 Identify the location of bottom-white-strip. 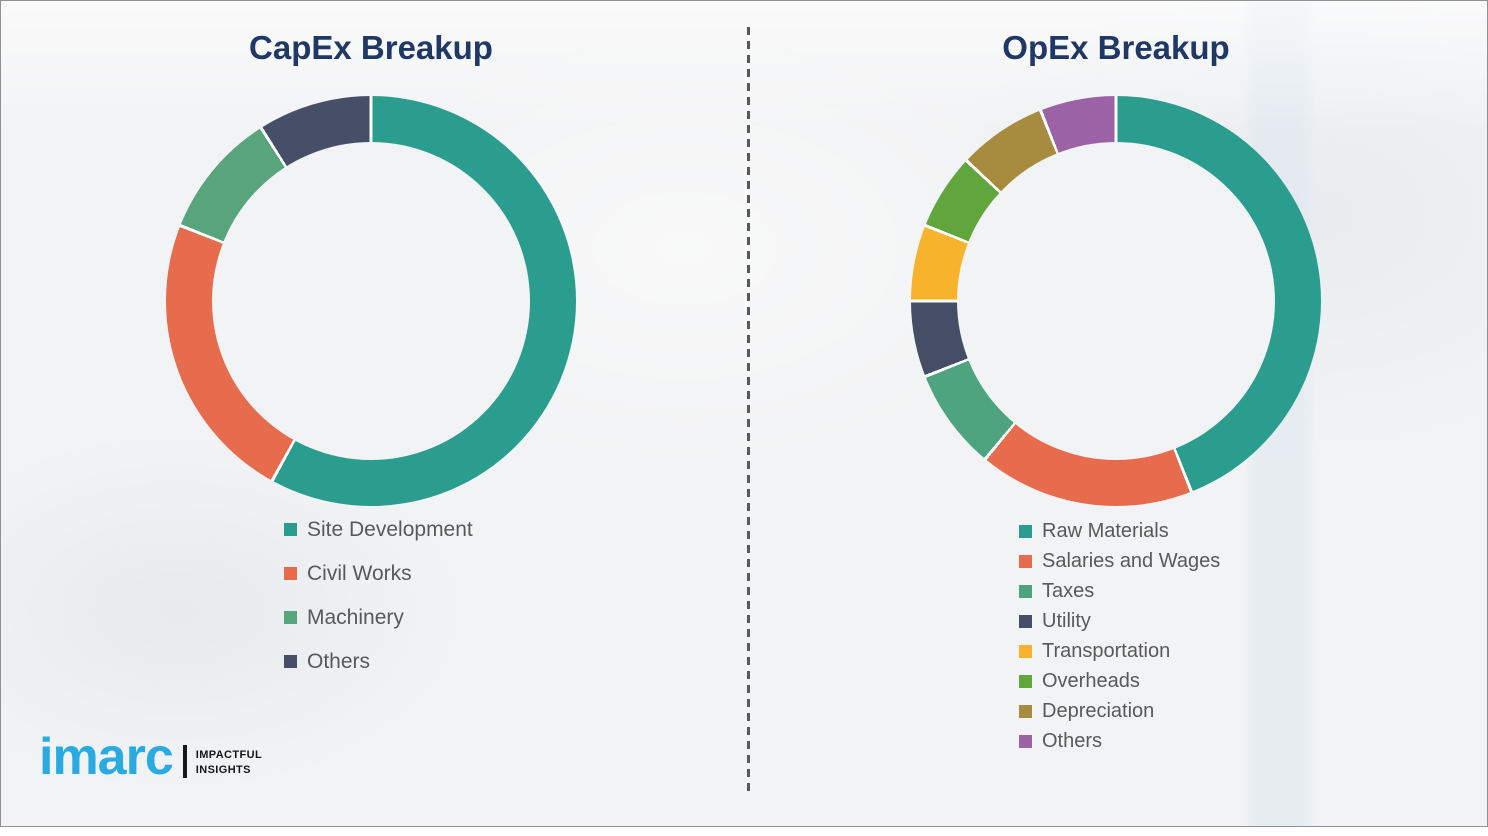
(744, 831).